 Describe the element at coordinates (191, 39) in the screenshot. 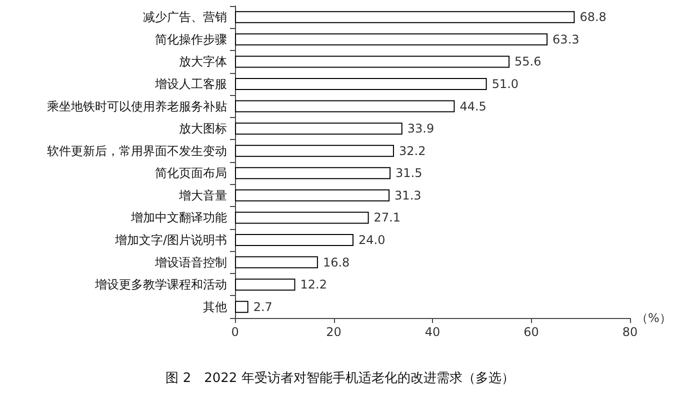

I see `y-tick-label: 简化操作步骤` at that location.